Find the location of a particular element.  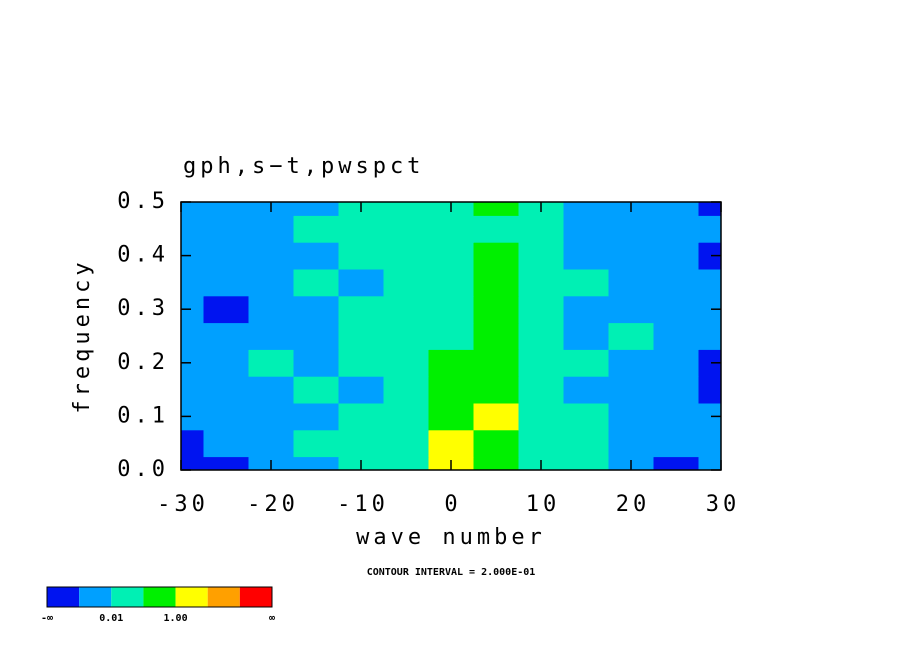

y-axis-label: frequency is located at coordinates (82, 335).